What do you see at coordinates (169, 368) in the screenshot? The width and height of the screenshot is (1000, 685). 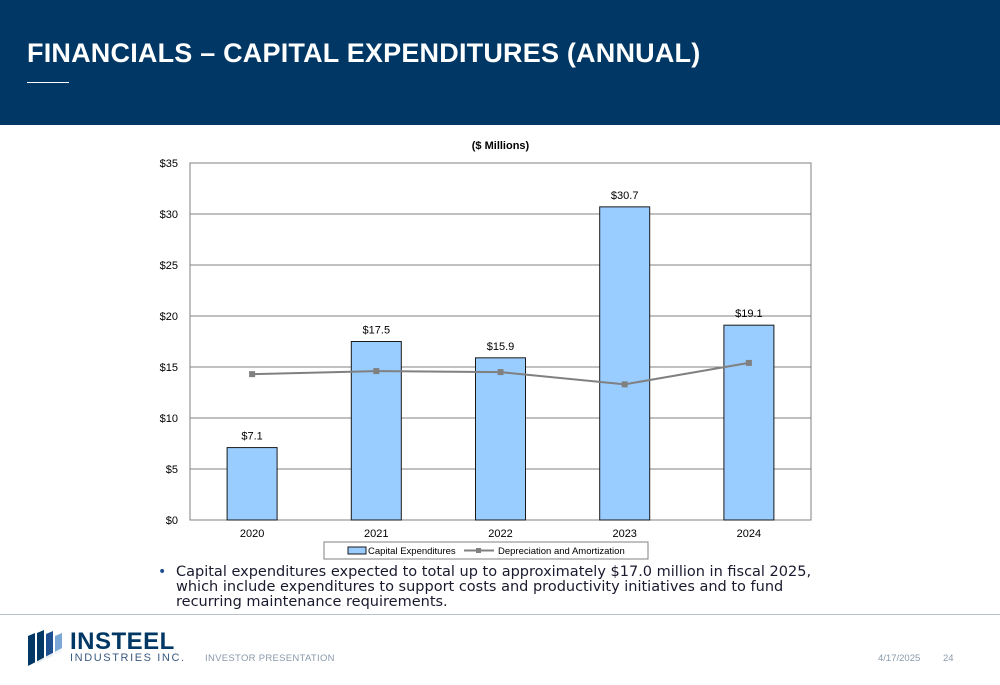 I see `y-tick-label: $15` at bounding box center [169, 368].